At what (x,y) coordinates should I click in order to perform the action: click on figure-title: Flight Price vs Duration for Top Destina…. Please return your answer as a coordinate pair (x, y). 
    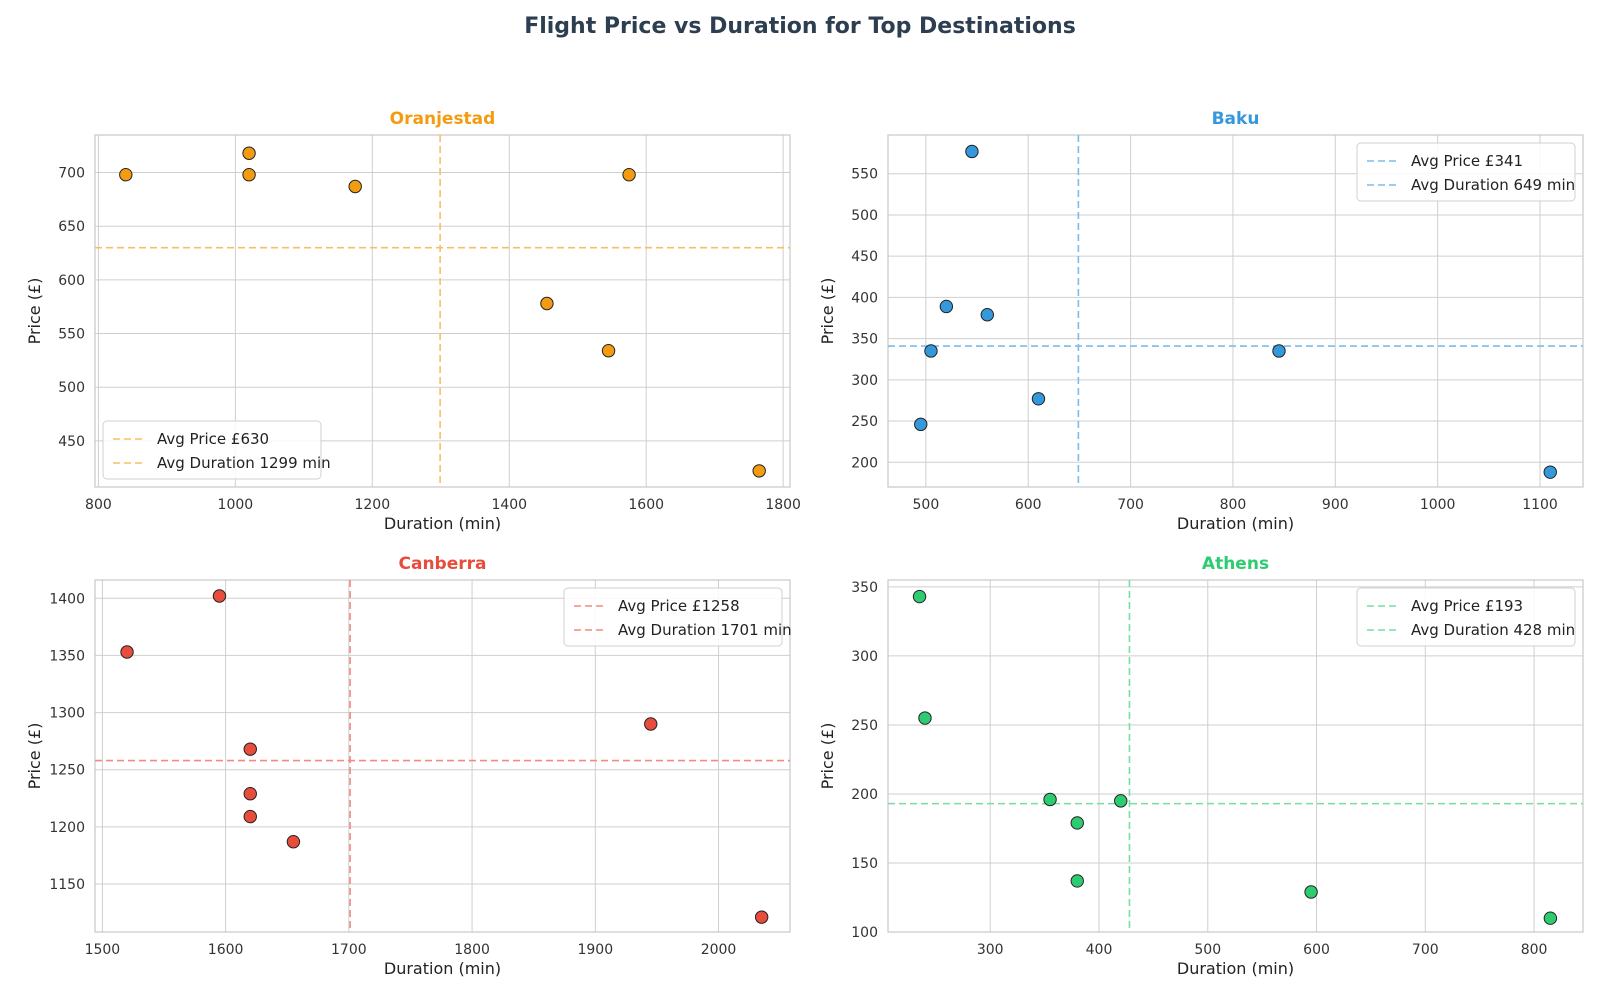
    Looking at the image, I should click on (800, 26).